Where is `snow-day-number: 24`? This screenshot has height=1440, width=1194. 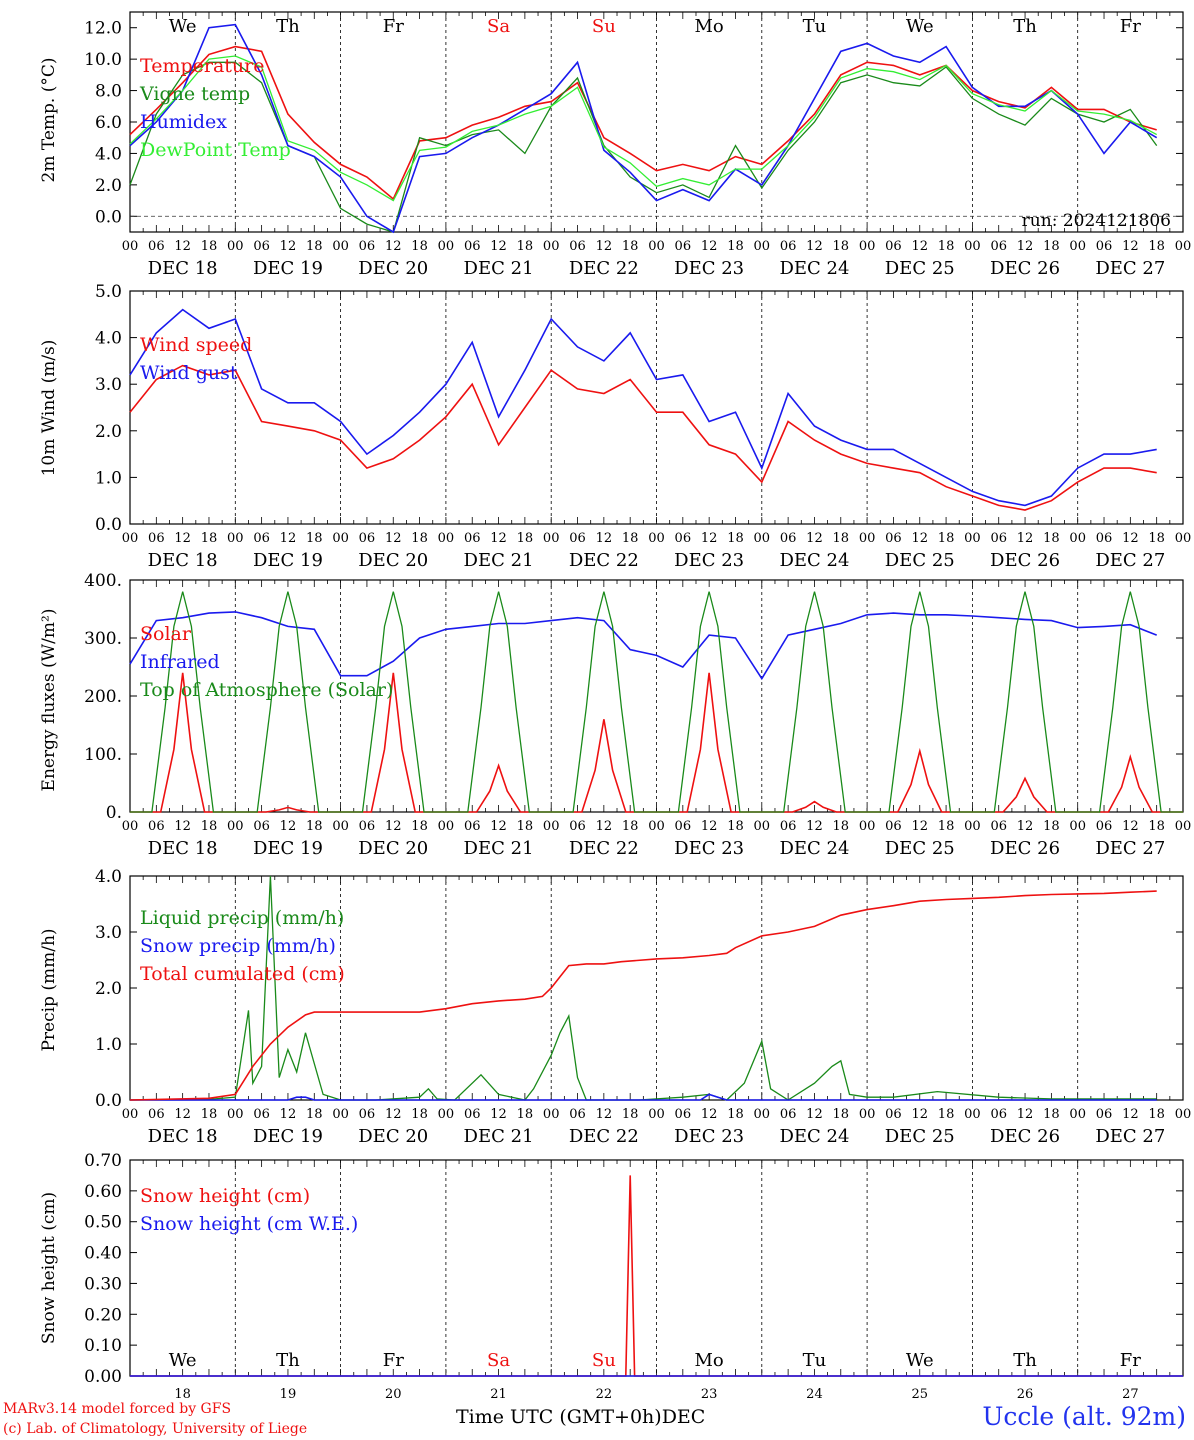 snow-day-number: 24 is located at coordinates (814, 1394).